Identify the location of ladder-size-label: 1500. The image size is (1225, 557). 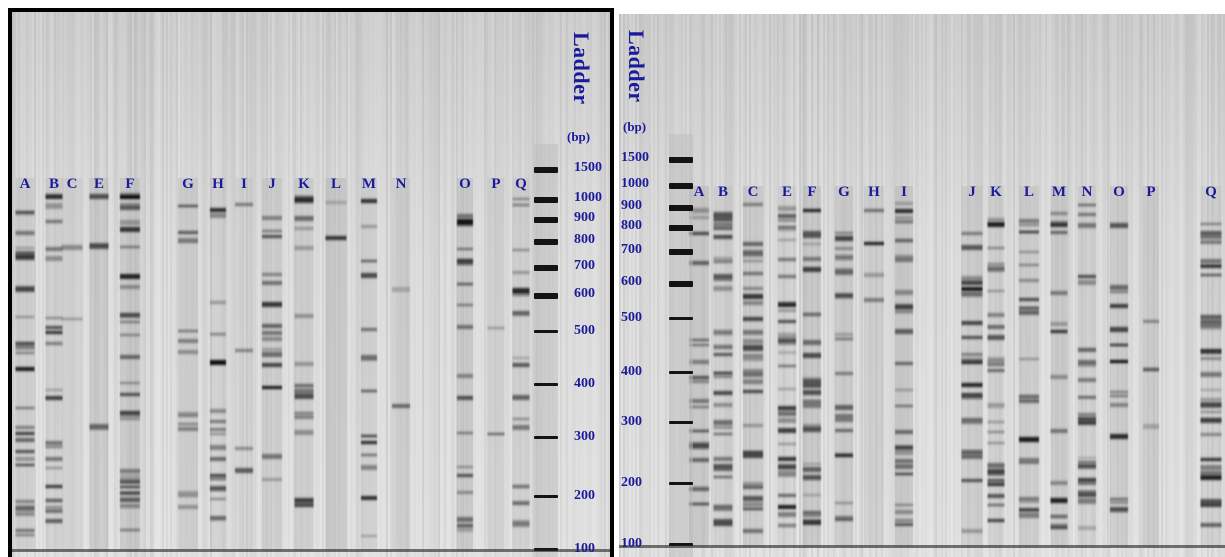
(588, 167).